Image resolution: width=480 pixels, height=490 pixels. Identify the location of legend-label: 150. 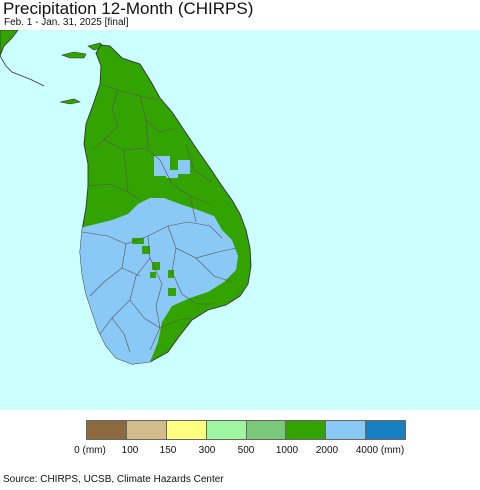
(168, 450).